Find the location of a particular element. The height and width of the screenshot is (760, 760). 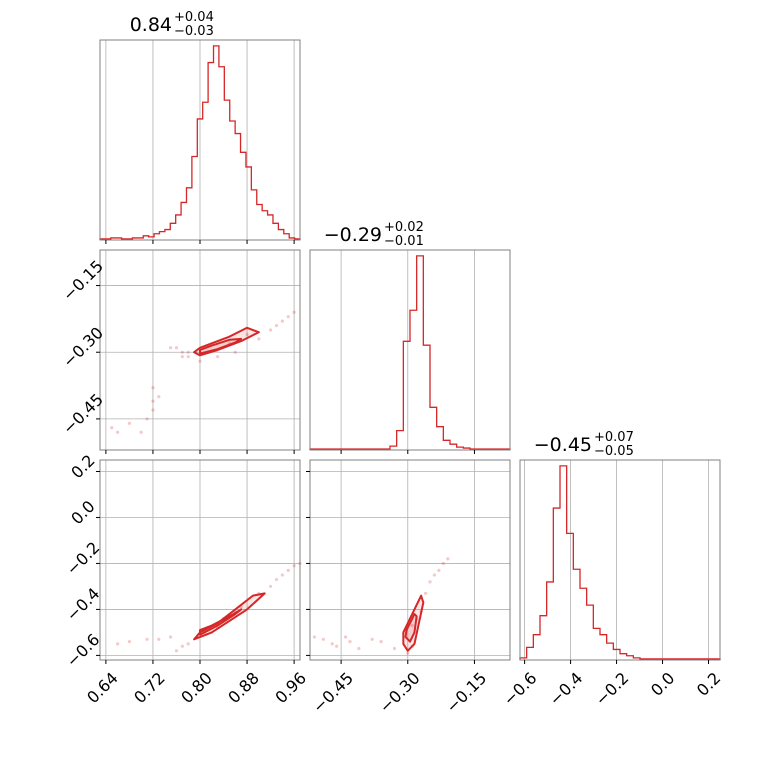

param-title-minus: −0.01 is located at coordinates (404, 241).